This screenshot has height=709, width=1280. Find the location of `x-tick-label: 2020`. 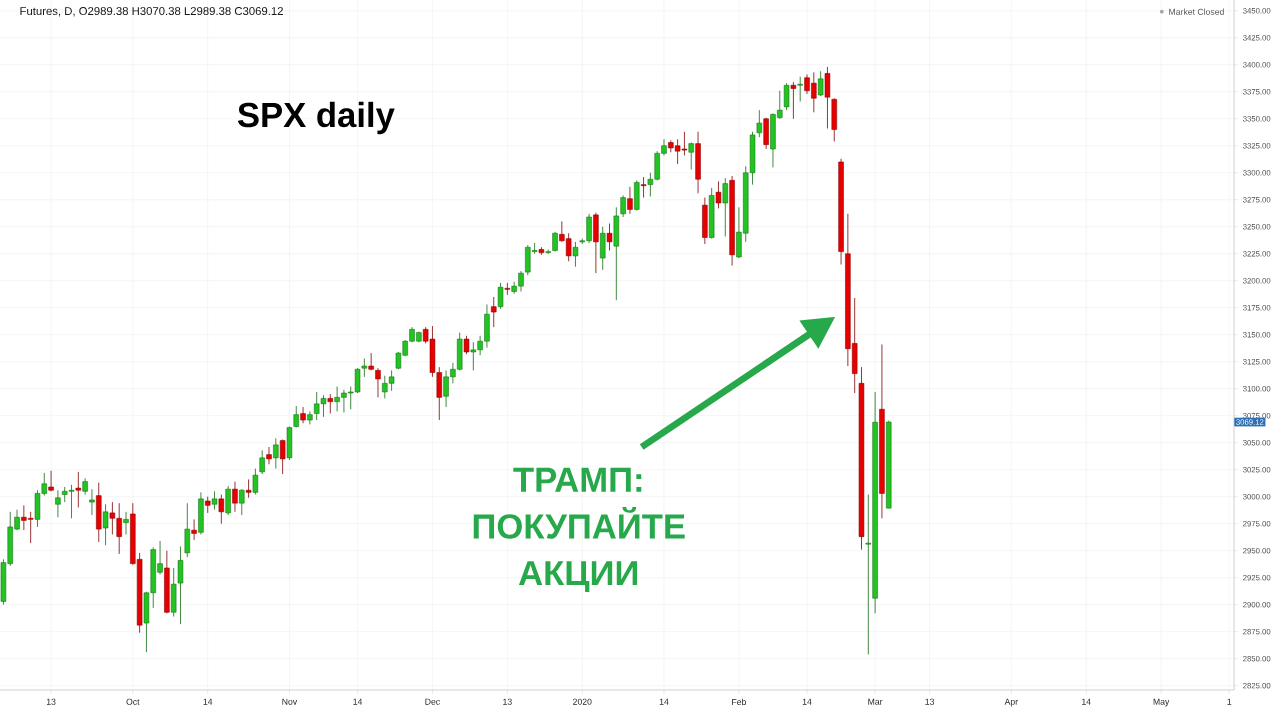

x-tick-label: 2020 is located at coordinates (582, 701).